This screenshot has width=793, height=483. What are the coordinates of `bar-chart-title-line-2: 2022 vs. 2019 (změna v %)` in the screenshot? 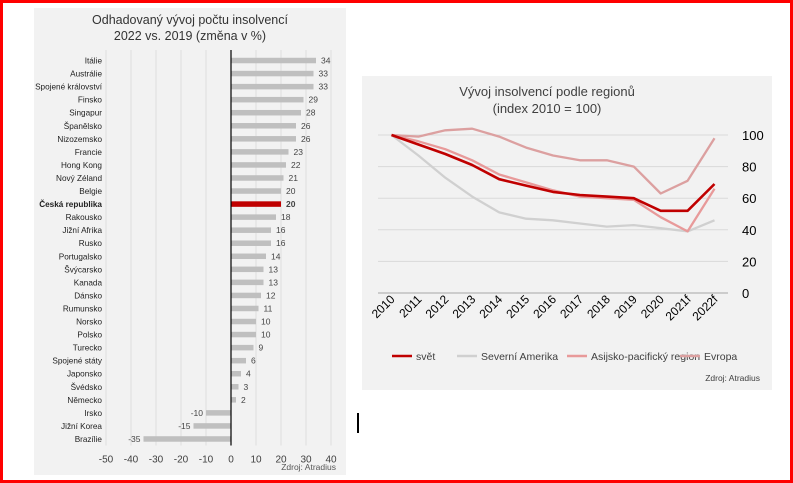 It's located at (190, 36).